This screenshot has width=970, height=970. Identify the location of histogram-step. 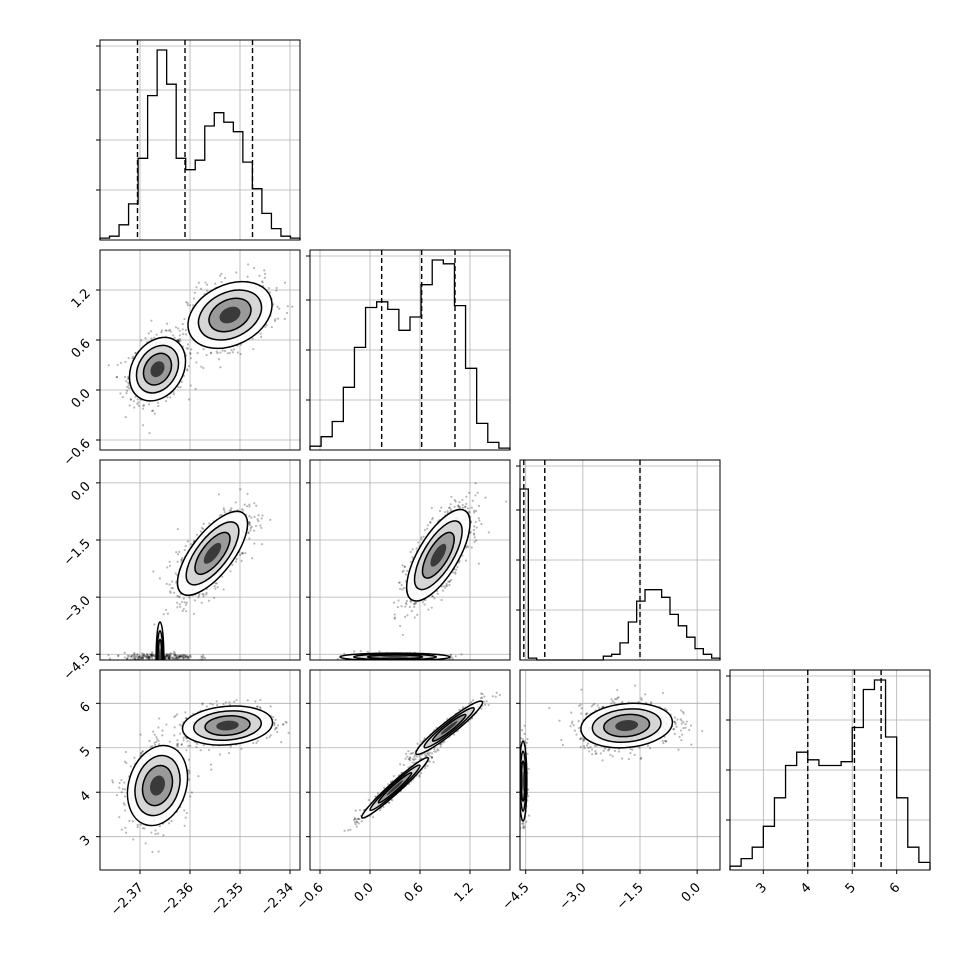
(200, 144).